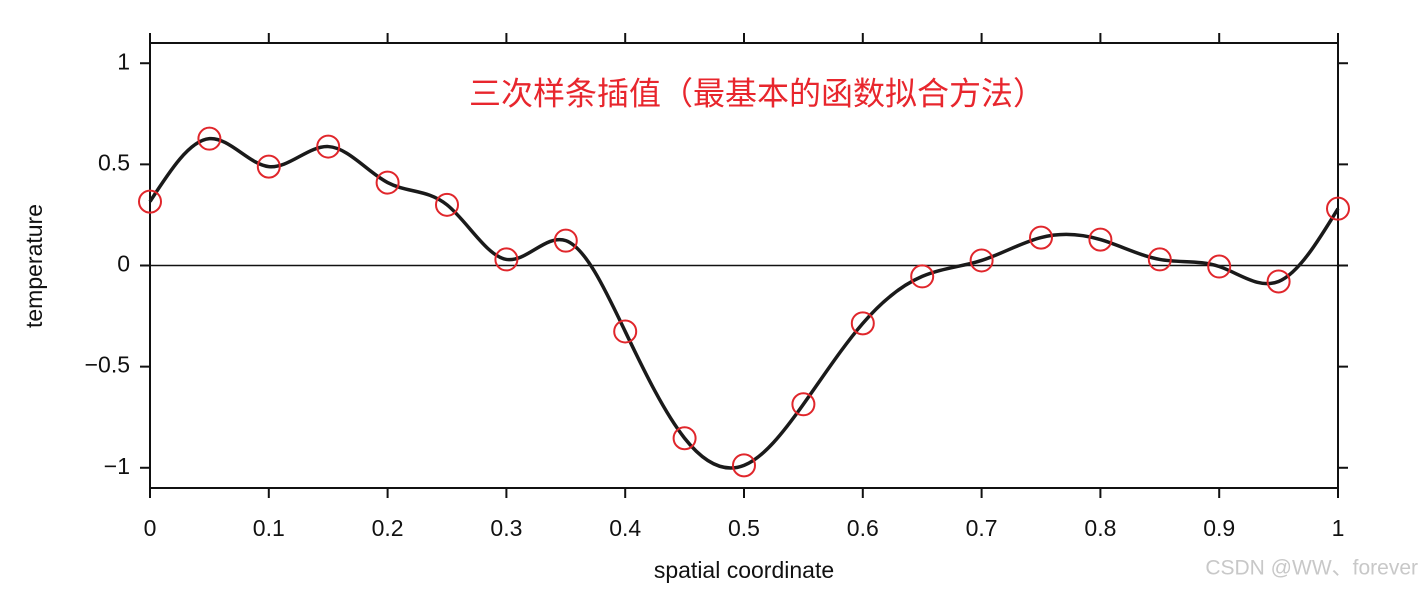  I want to click on x-tick-label: 0.7, so click(982, 528).